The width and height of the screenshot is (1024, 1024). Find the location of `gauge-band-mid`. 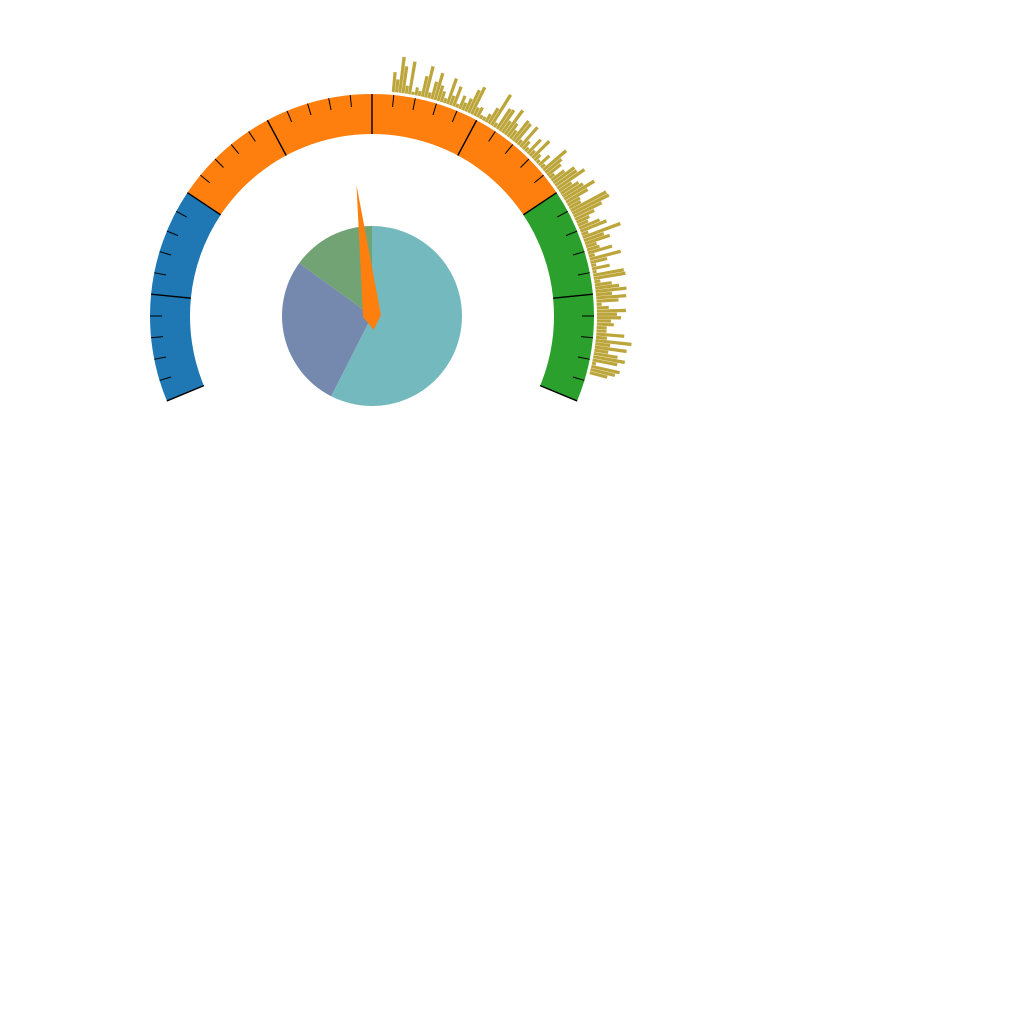

gauge-band-mid is located at coordinates (372, 154).